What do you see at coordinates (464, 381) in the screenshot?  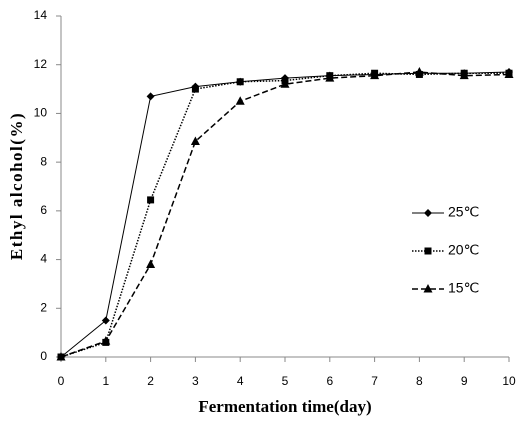 I see `x-tick-label: 9` at bounding box center [464, 381].